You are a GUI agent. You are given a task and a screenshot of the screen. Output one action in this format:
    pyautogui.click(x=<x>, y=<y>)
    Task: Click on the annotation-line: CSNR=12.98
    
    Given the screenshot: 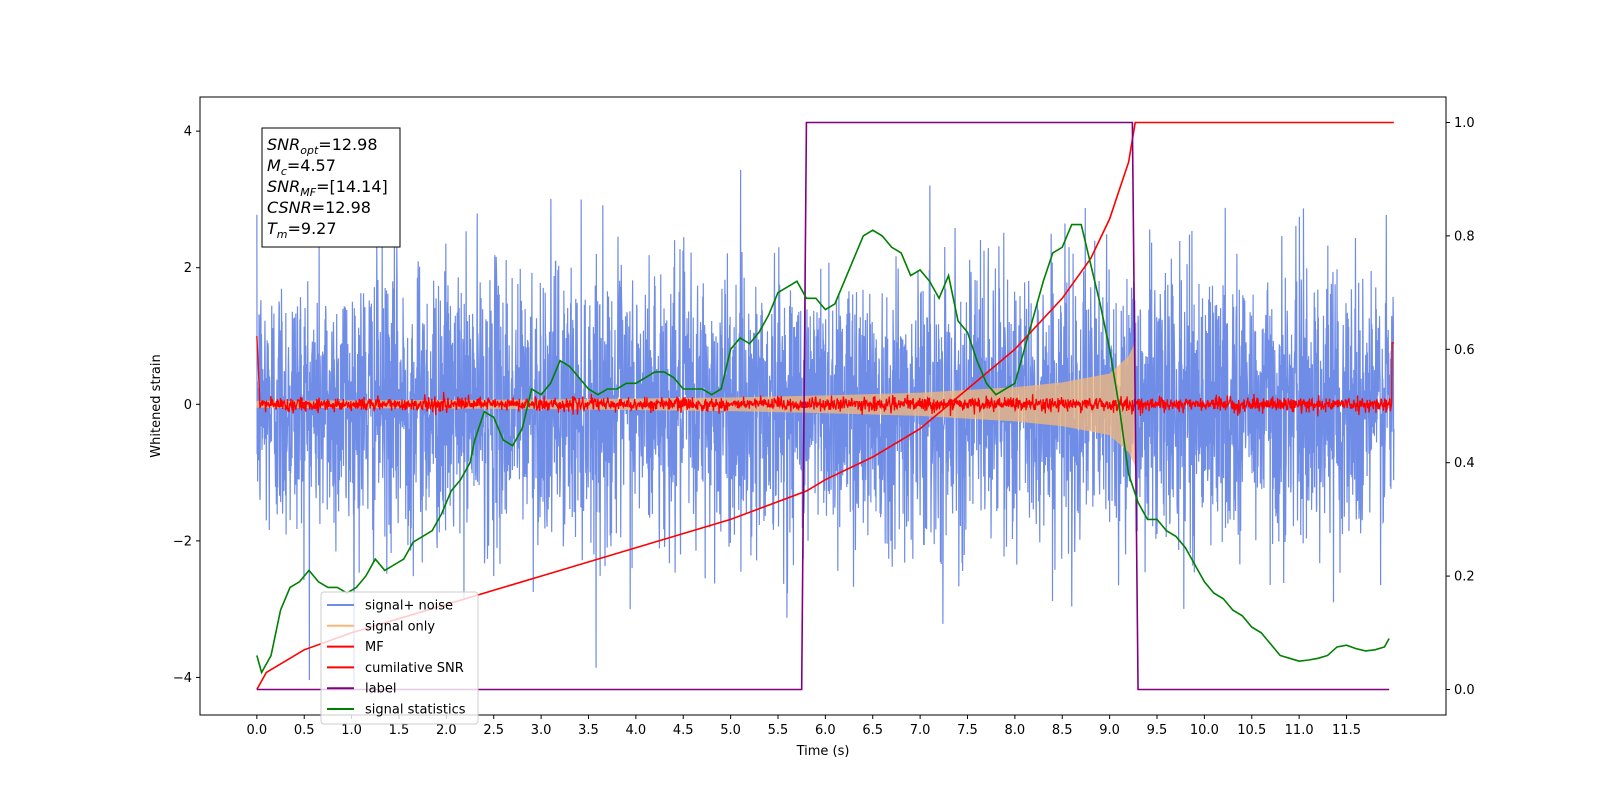 What is the action you would take?
    pyautogui.click(x=319, y=207)
    